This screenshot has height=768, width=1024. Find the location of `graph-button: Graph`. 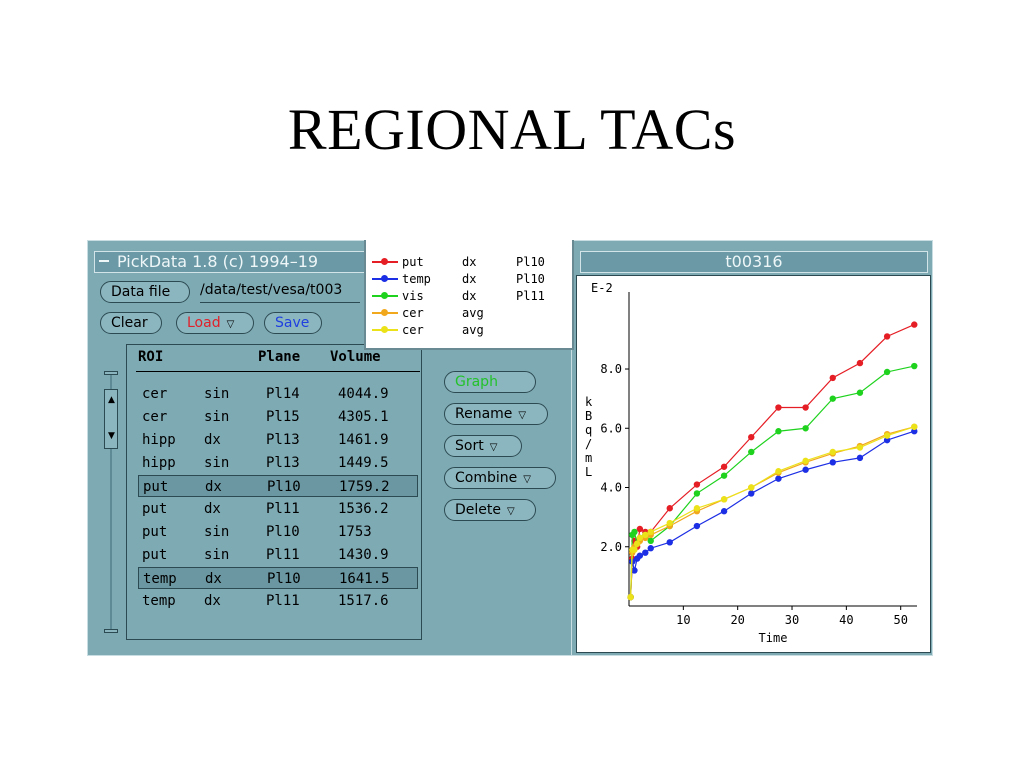

graph-button: Graph is located at coordinates (490, 382).